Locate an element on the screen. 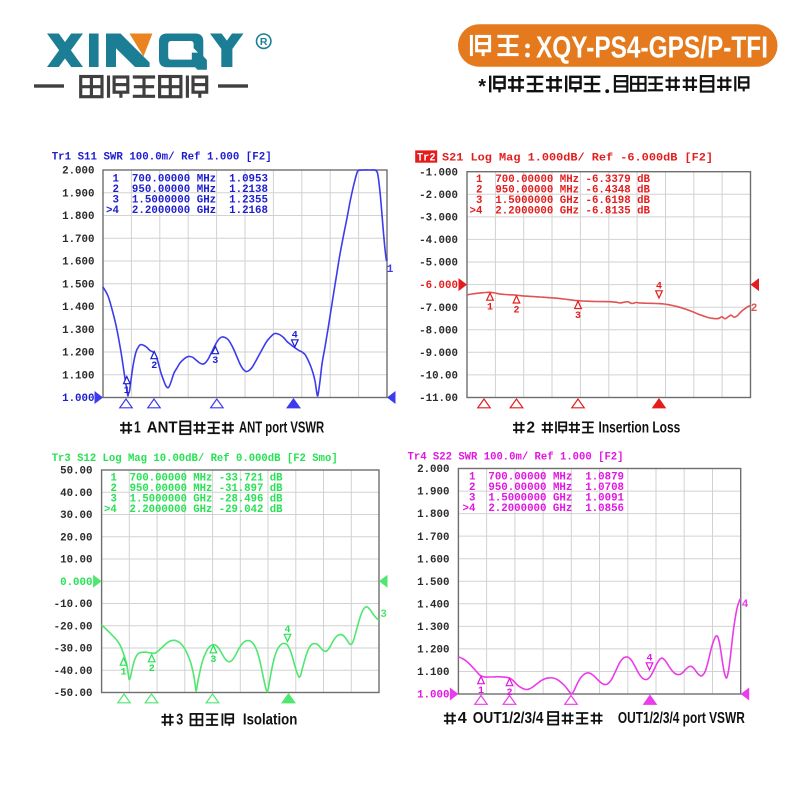  svg-text: 3 1.5000000 GHz -28.496 dB is located at coordinates (197, 500).